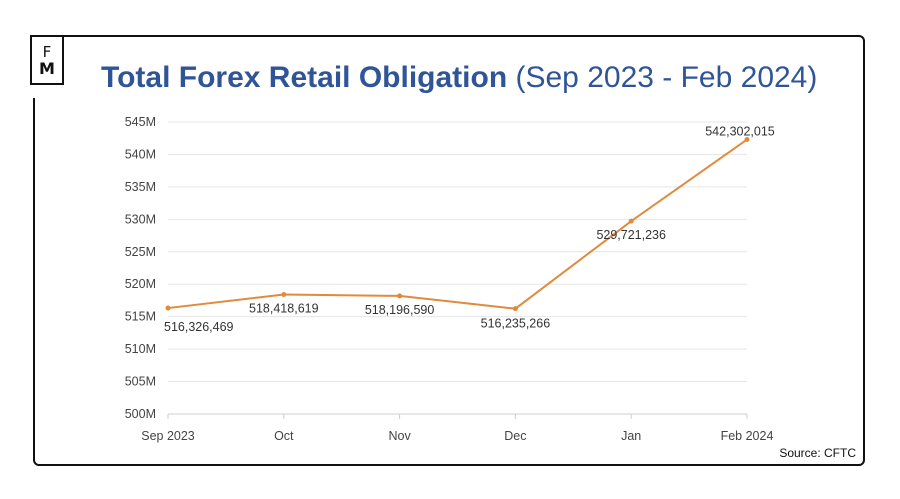  Describe the element at coordinates (740, 132) in the screenshot. I see `data-label: 542,302,015` at that location.